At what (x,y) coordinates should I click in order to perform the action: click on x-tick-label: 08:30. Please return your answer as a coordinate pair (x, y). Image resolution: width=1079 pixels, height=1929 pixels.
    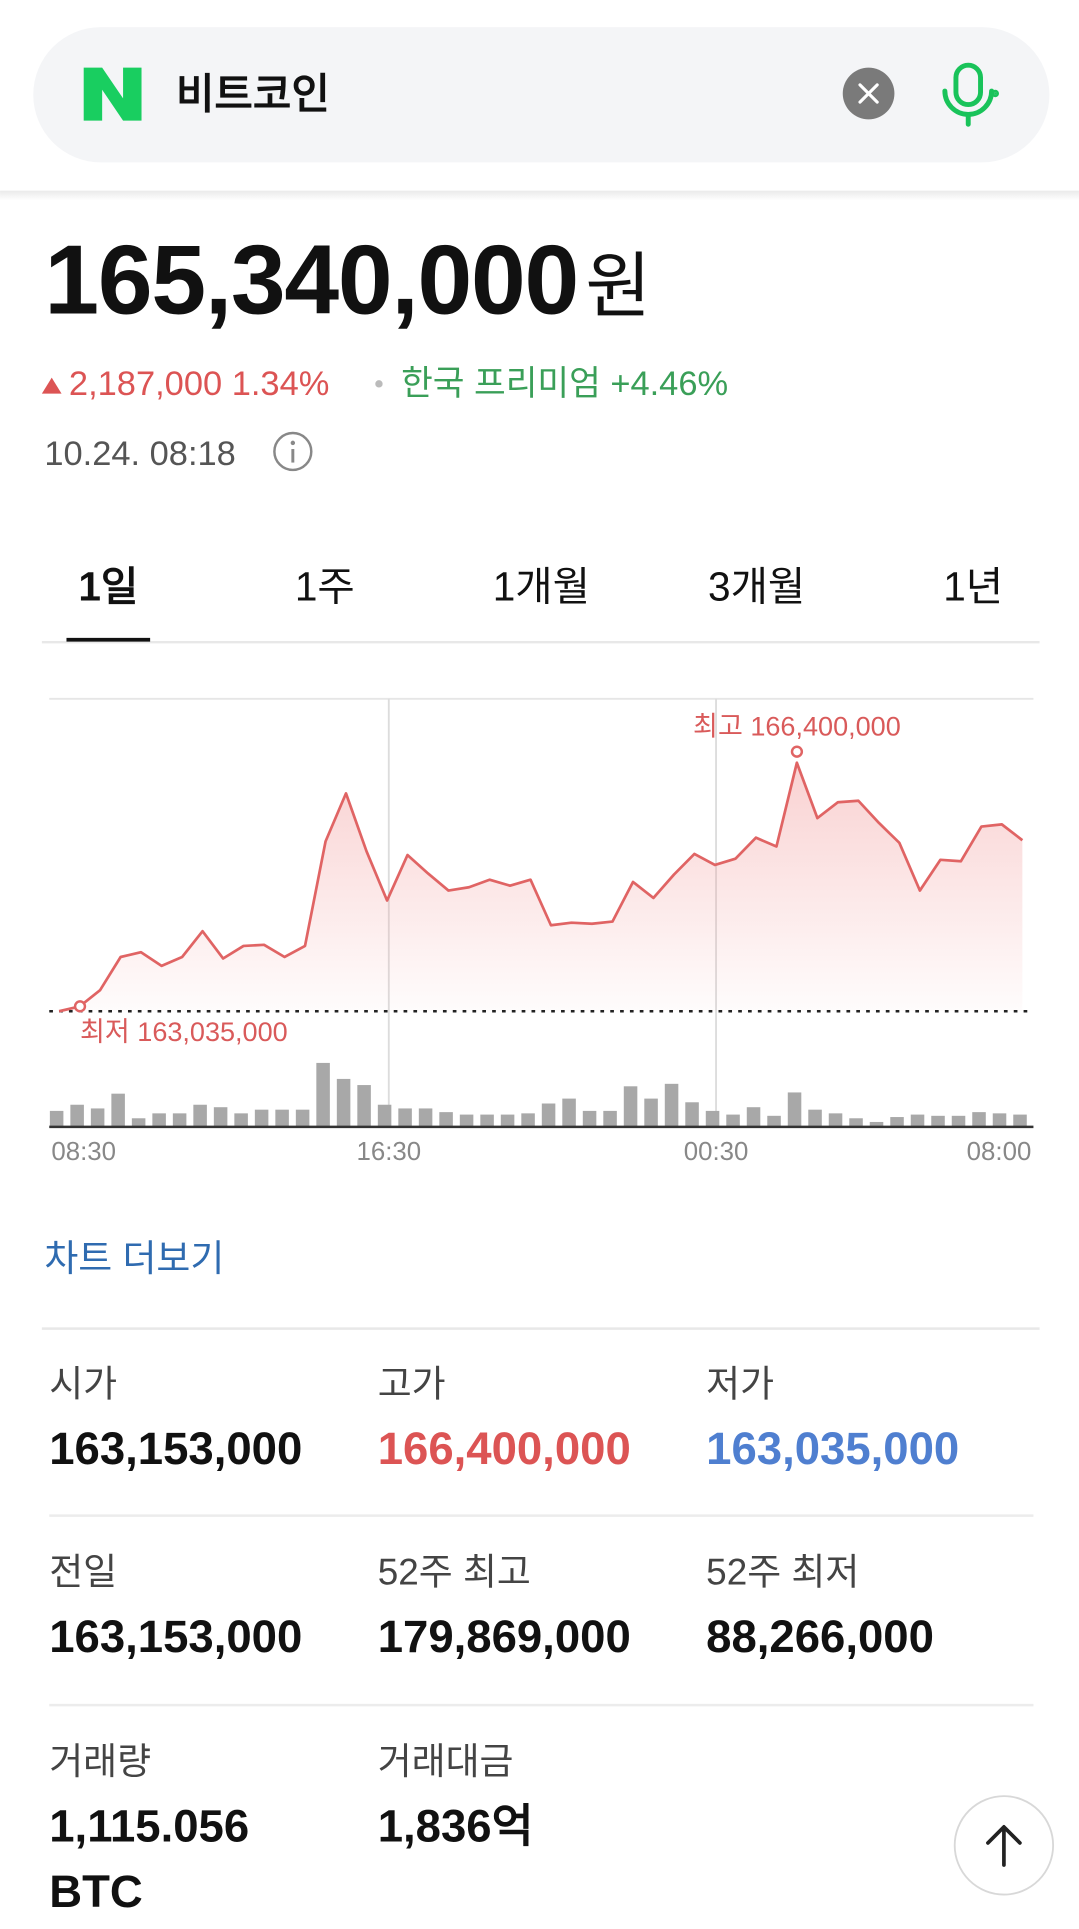
    Looking at the image, I should click on (83, 1152).